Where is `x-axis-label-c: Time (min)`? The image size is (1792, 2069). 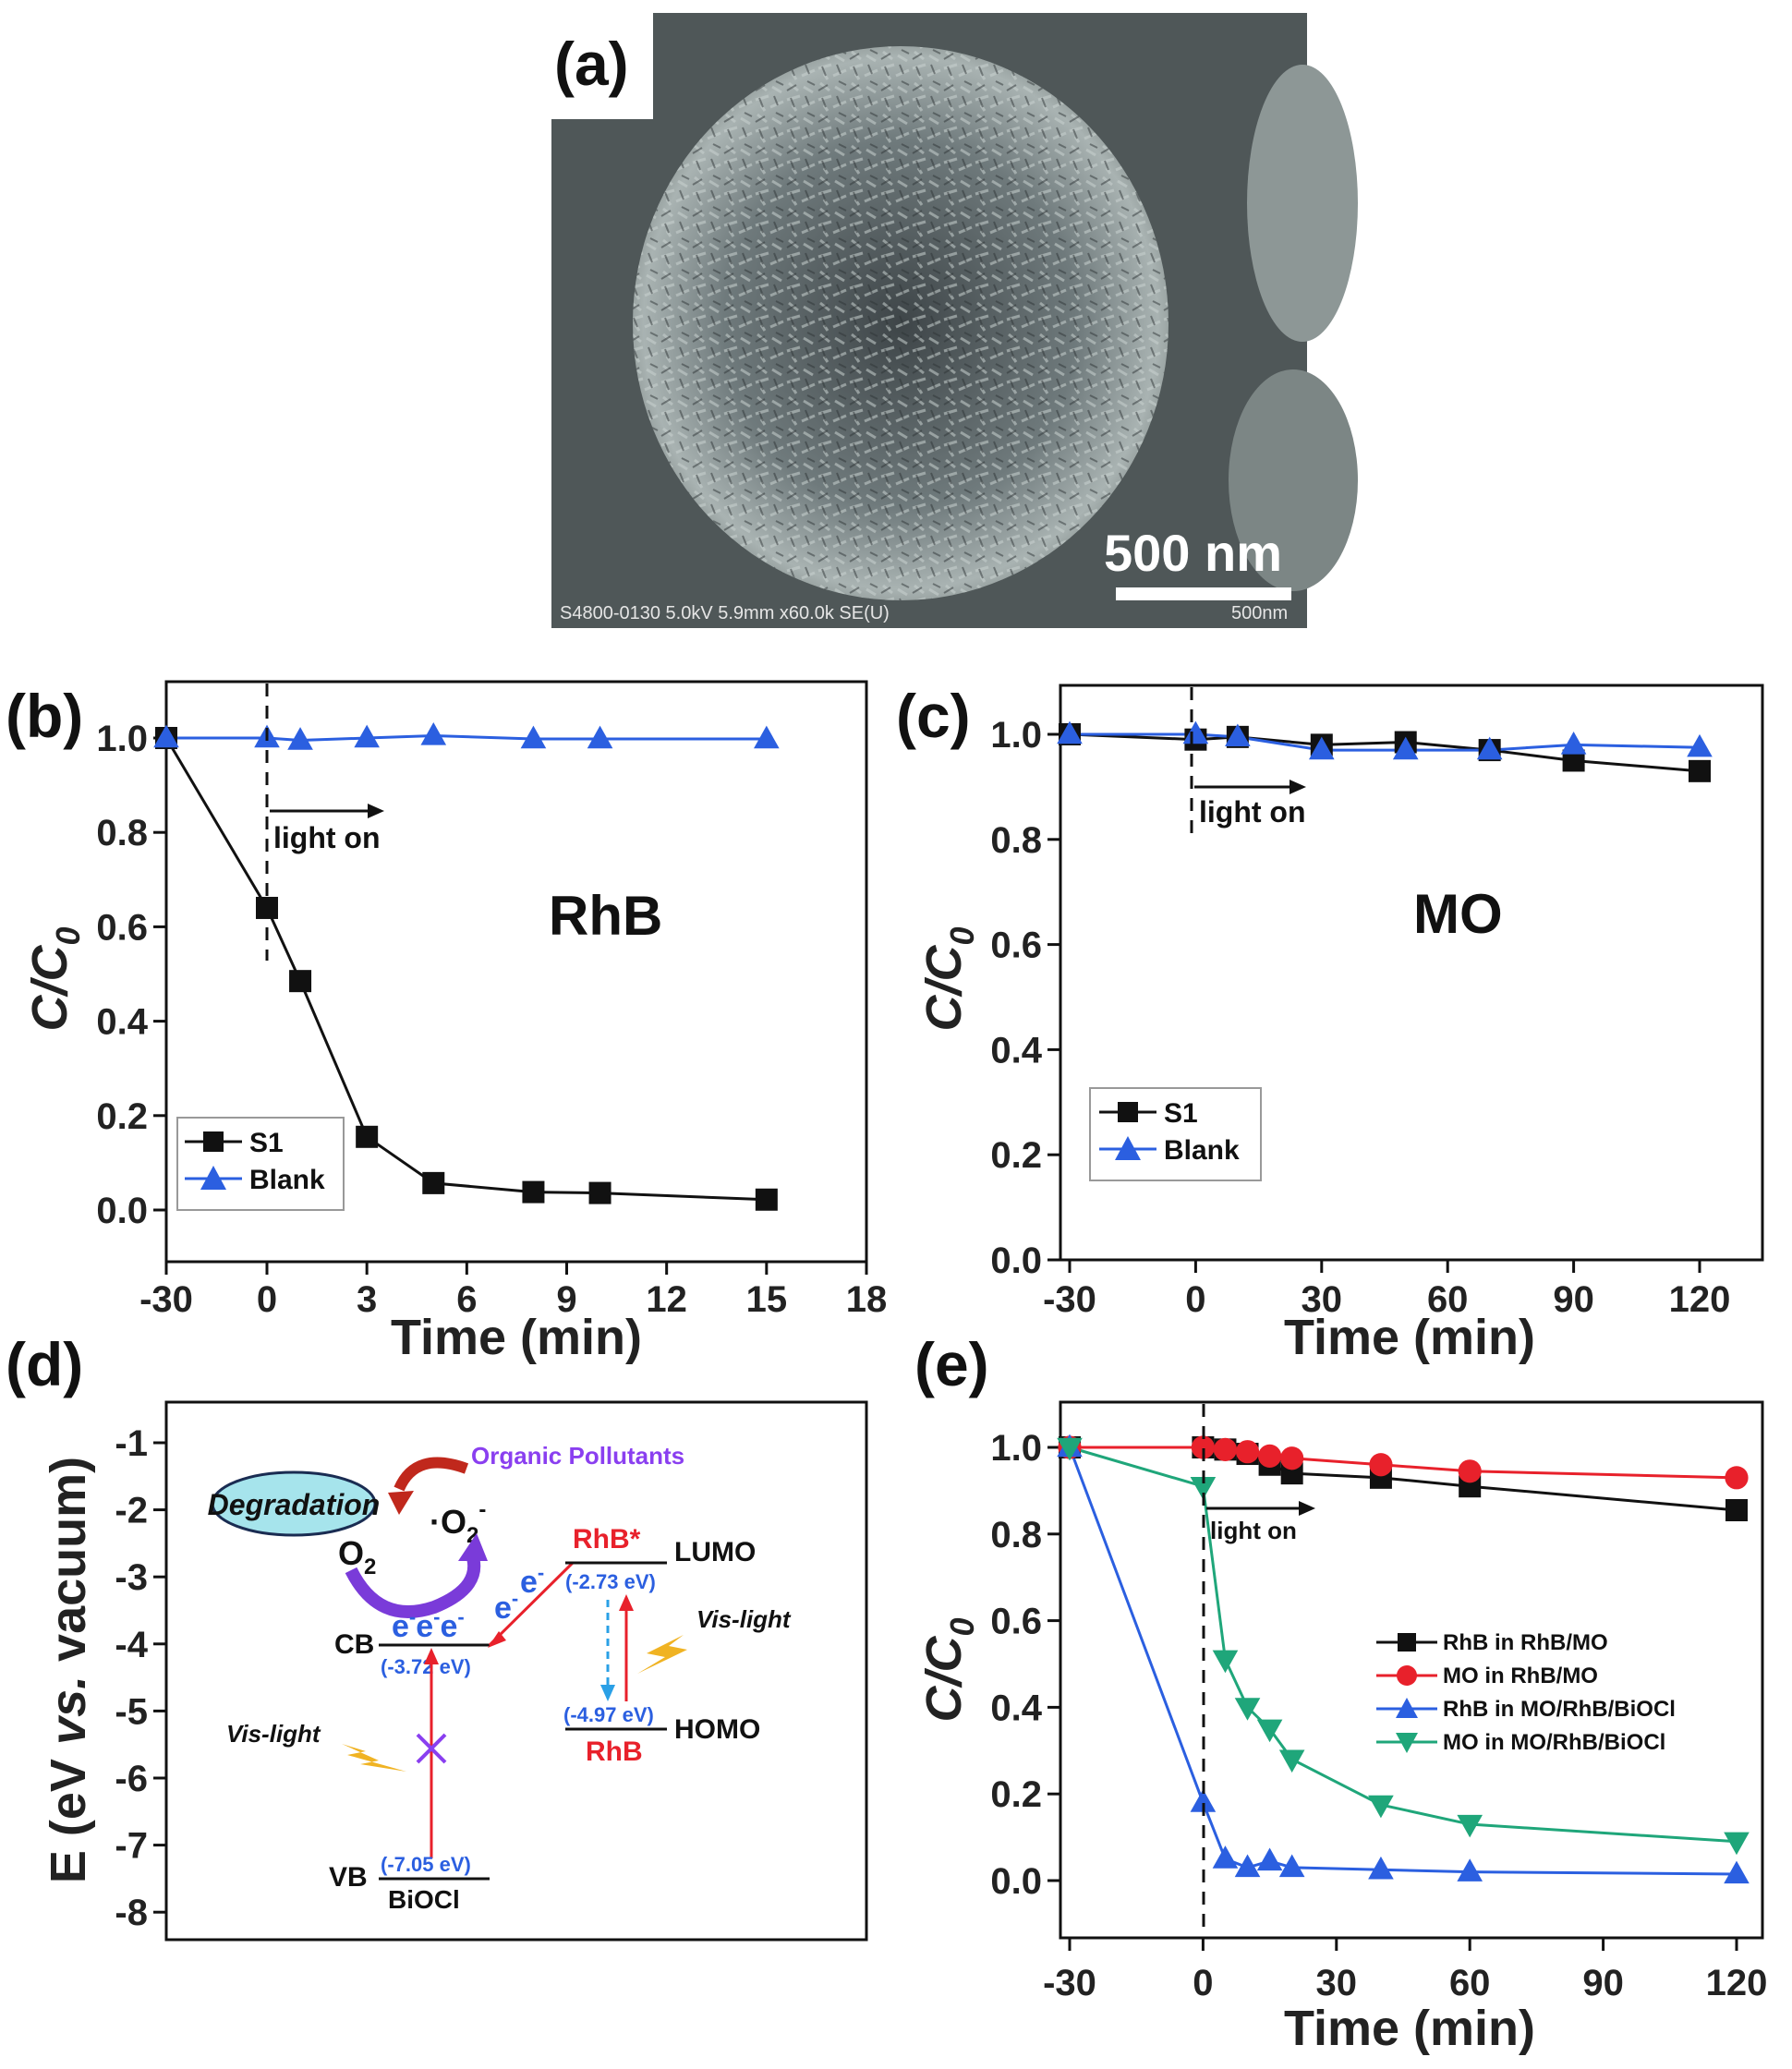
x-axis-label-c: Time (min) is located at coordinates (1410, 1337).